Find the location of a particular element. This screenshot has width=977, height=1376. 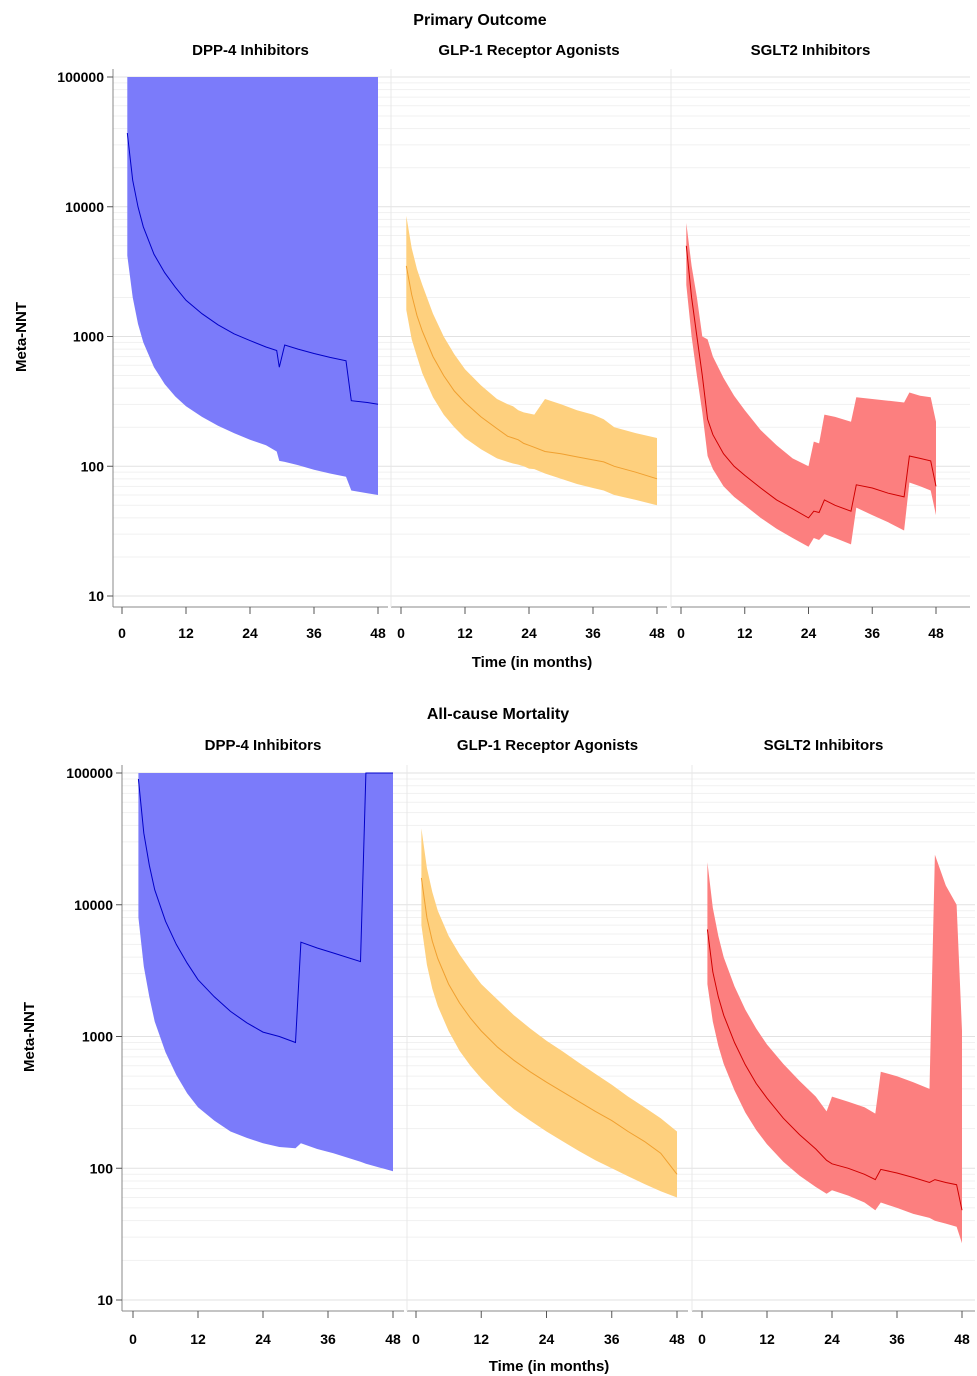

figure-title-primary-outcome: Primary Outcome is located at coordinates (479, 20).